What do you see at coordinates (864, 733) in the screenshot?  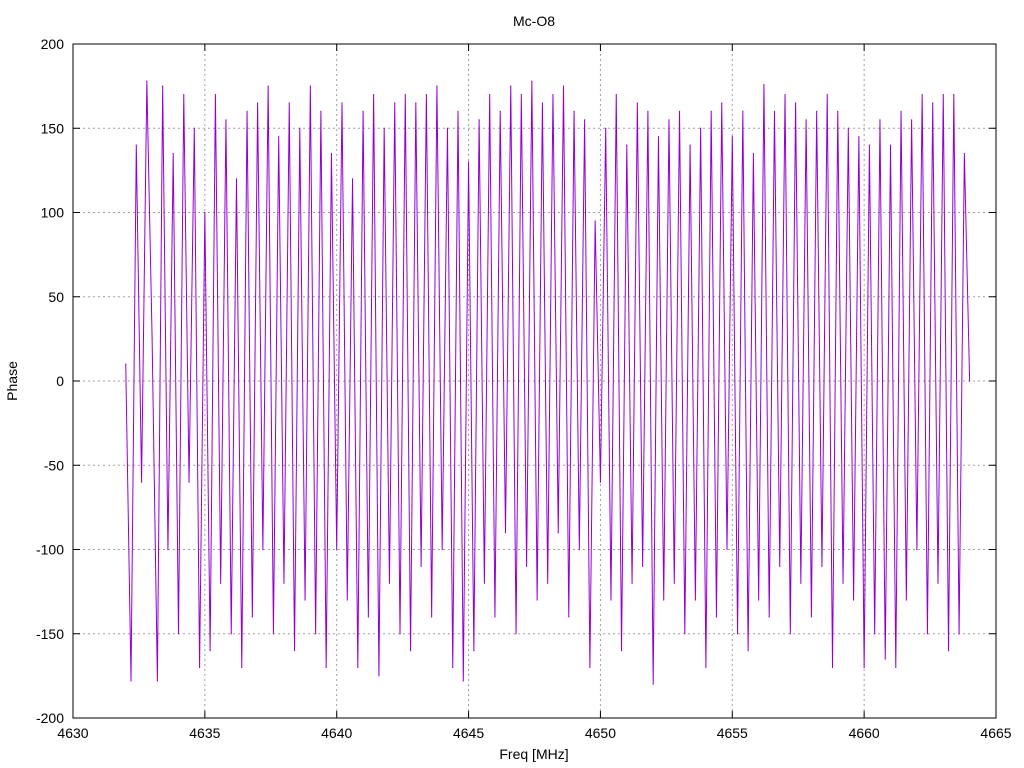 I see `x-tick-label: 4660` at bounding box center [864, 733].